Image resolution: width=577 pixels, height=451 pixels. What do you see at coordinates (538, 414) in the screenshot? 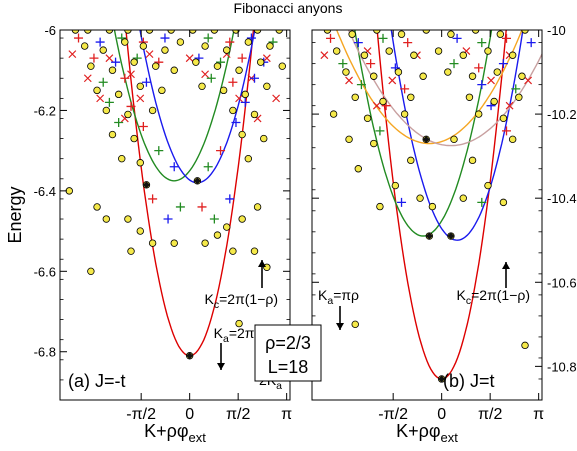
I see `x-tick-label: π` at bounding box center [538, 414].